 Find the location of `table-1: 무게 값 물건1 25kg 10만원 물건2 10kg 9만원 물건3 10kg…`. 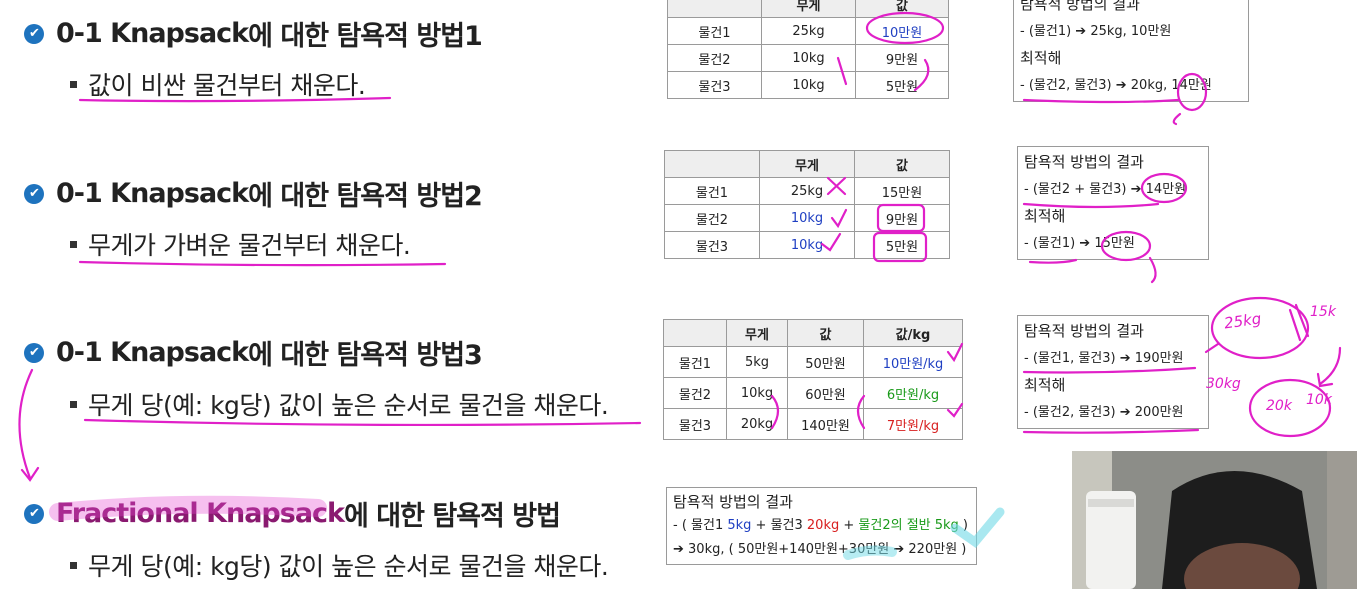

table-1: 무게 값 물건1 25kg 10만원 물건2 10kg 9만원 물건3 10kg… is located at coordinates (808, 49).